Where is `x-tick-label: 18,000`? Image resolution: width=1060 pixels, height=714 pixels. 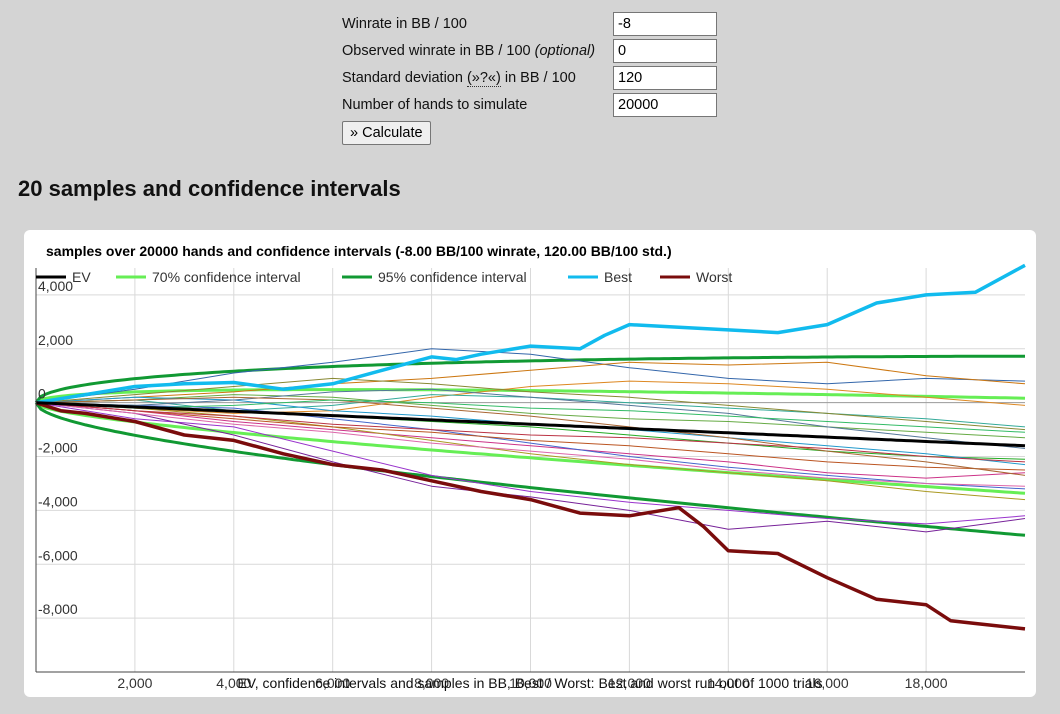 x-tick-label: 18,000 is located at coordinates (926, 683).